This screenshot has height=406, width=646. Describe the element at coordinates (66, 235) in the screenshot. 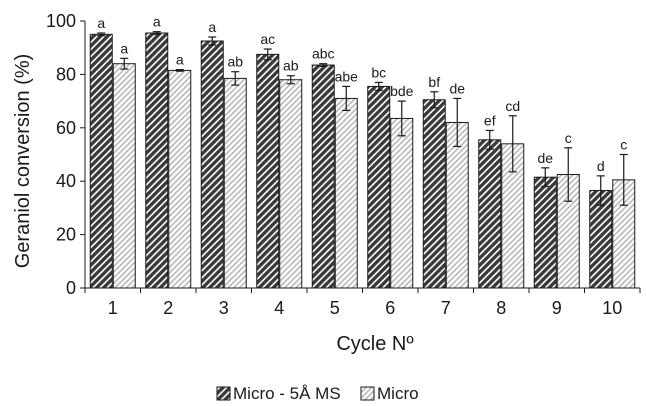

I see `y-tick-label: 20` at that location.